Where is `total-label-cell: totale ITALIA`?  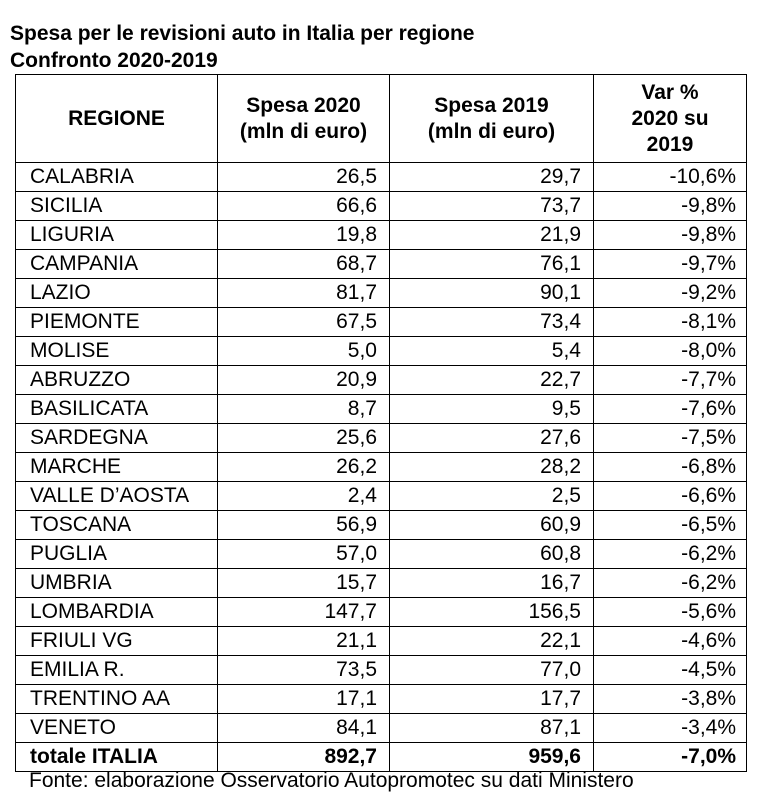
total-label-cell: totale ITALIA is located at coordinates (116, 757).